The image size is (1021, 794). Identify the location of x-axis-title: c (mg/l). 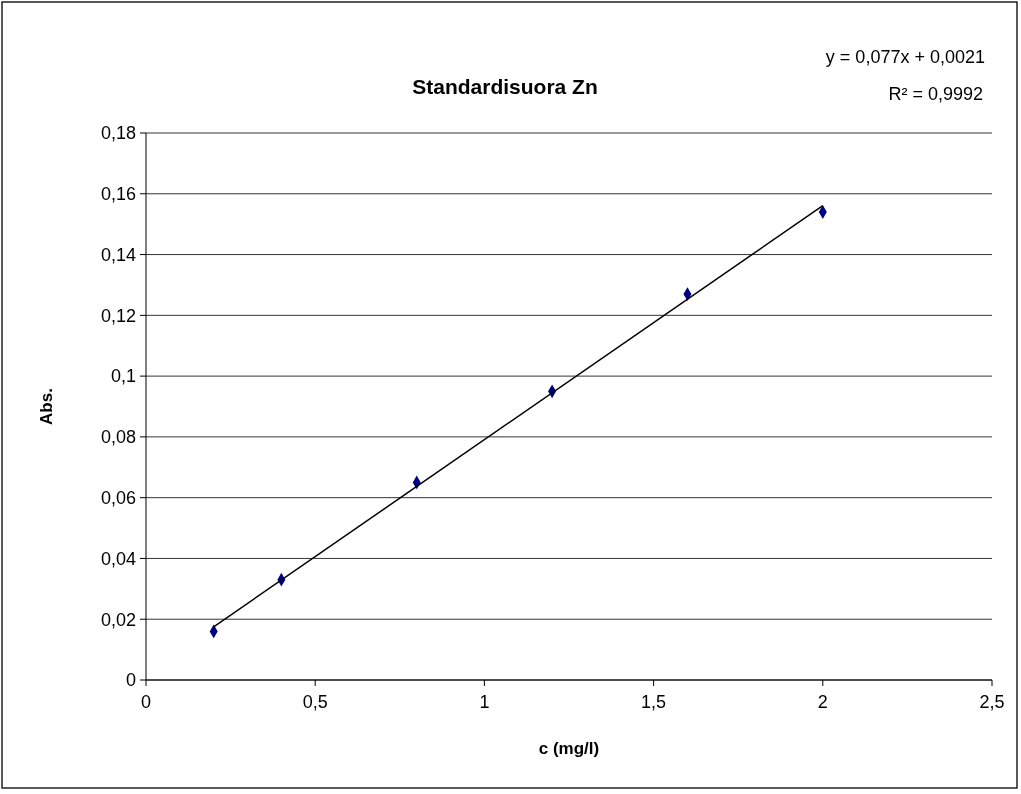
(569, 748).